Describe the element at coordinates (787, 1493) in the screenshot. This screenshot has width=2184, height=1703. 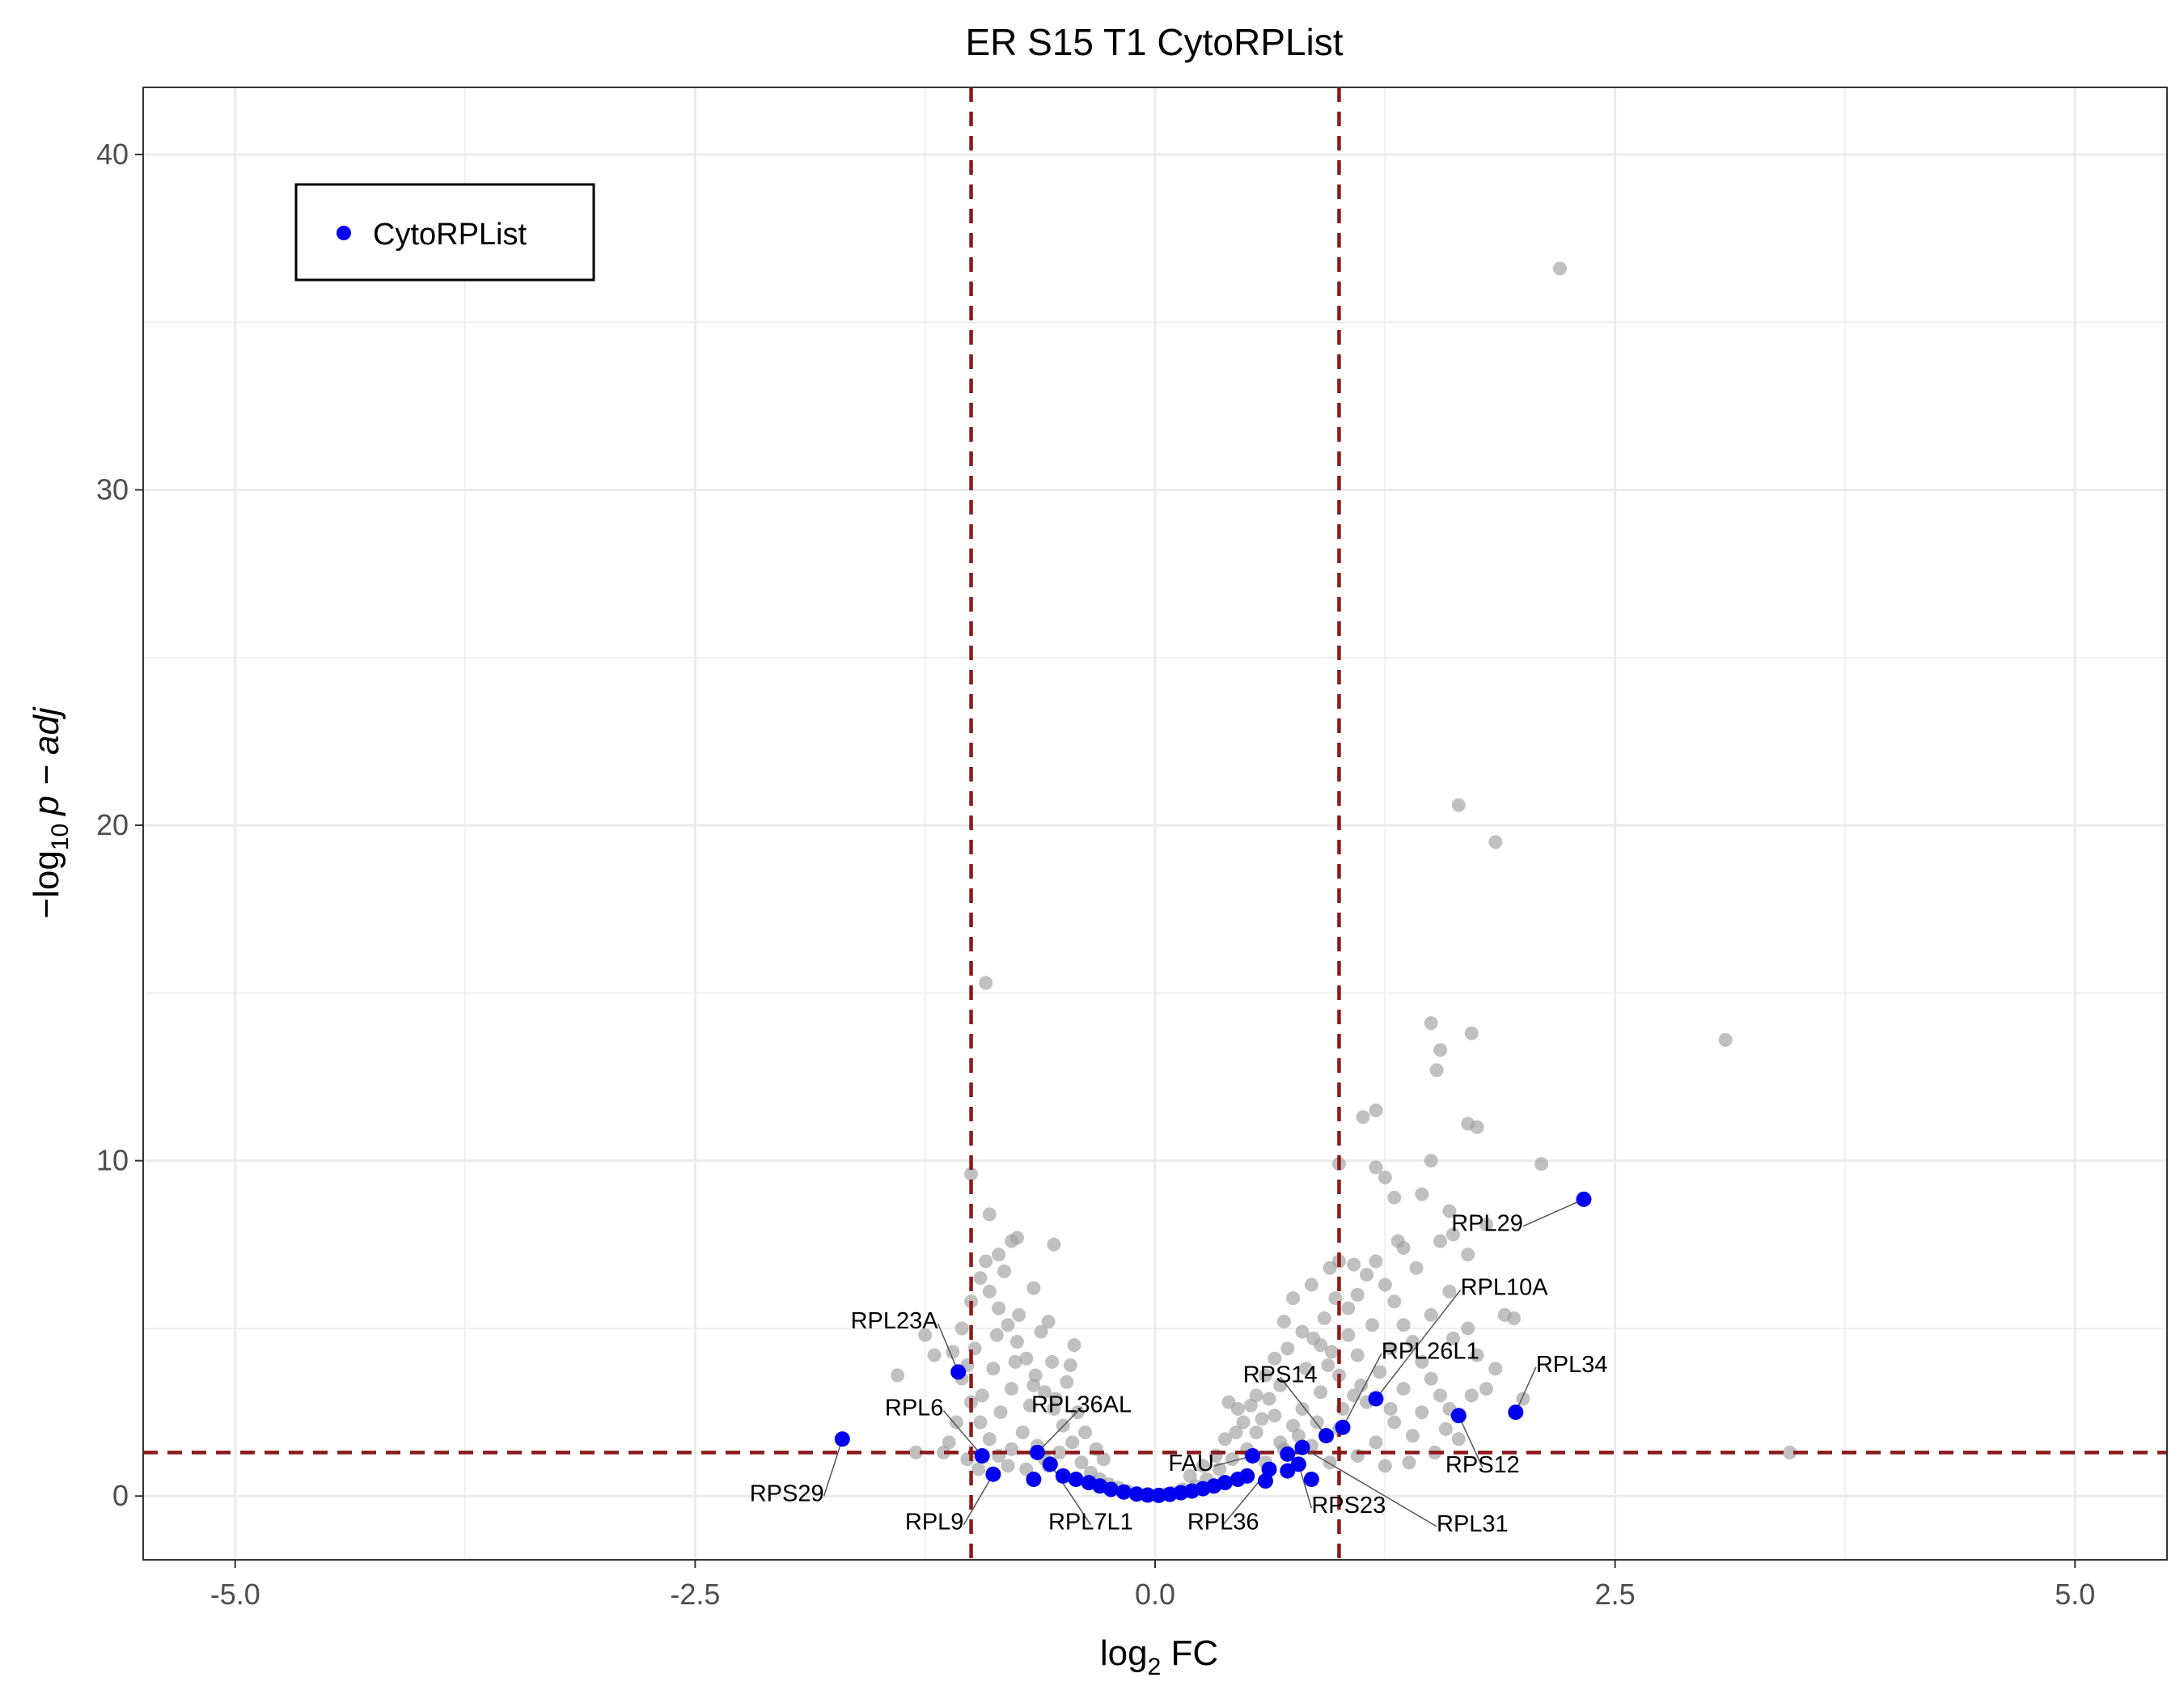
I see `gene-label: RPS29` at that location.